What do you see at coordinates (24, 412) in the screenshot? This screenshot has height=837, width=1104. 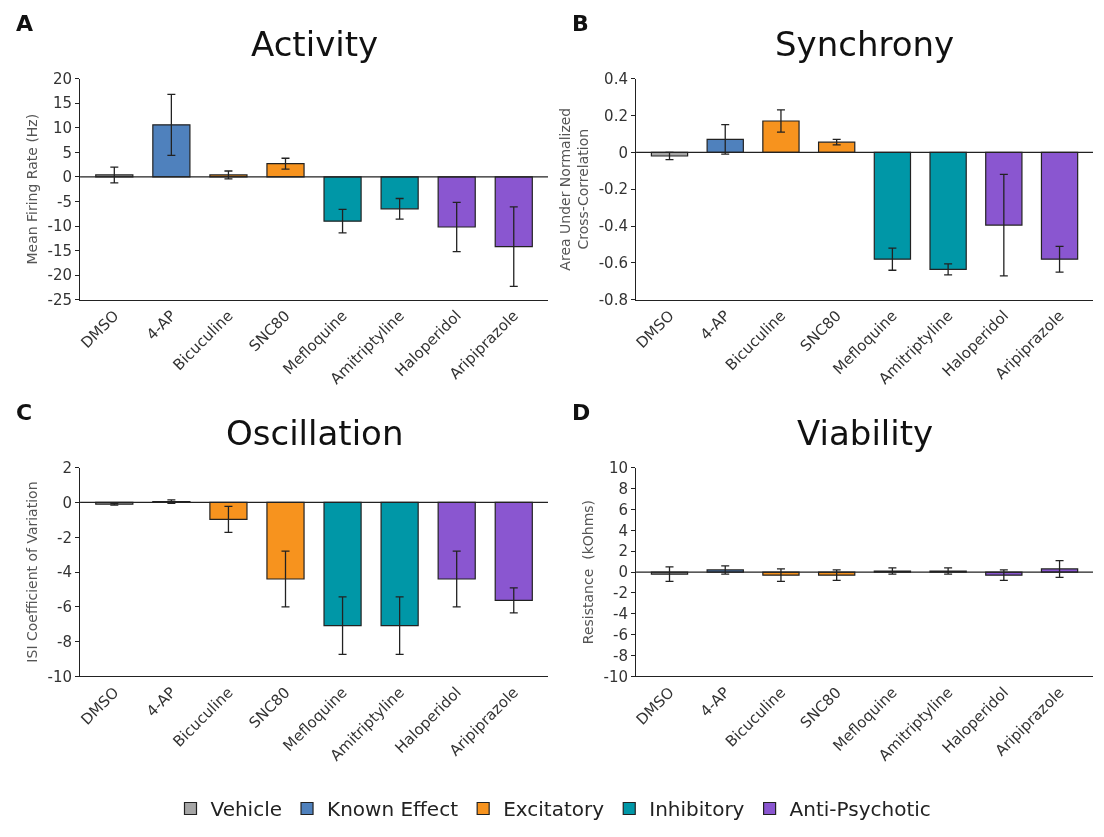 I see `text: C` at bounding box center [24, 412].